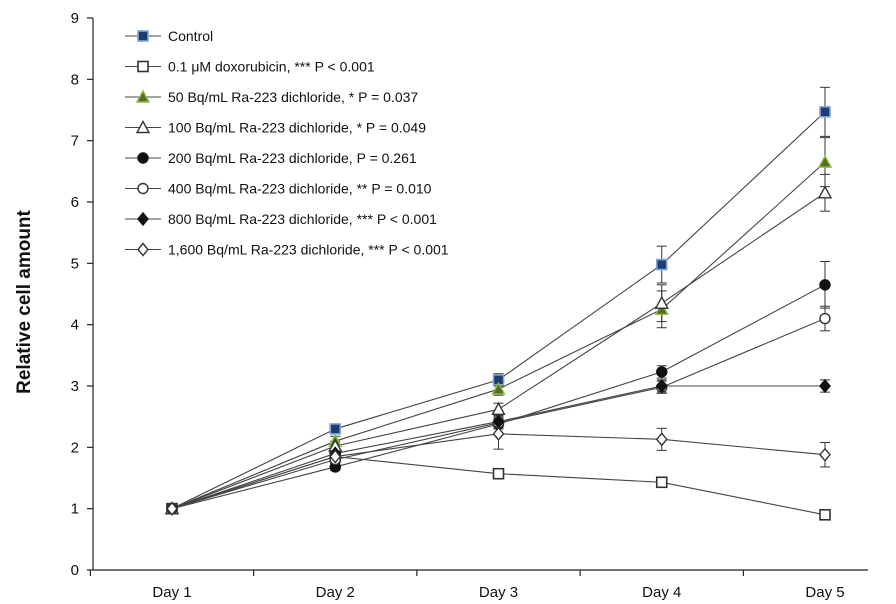 Image resolution: width=896 pixels, height=604 pixels. What do you see at coordinates (824, 592) in the screenshot?
I see `x-tick-label: Day 5` at bounding box center [824, 592].